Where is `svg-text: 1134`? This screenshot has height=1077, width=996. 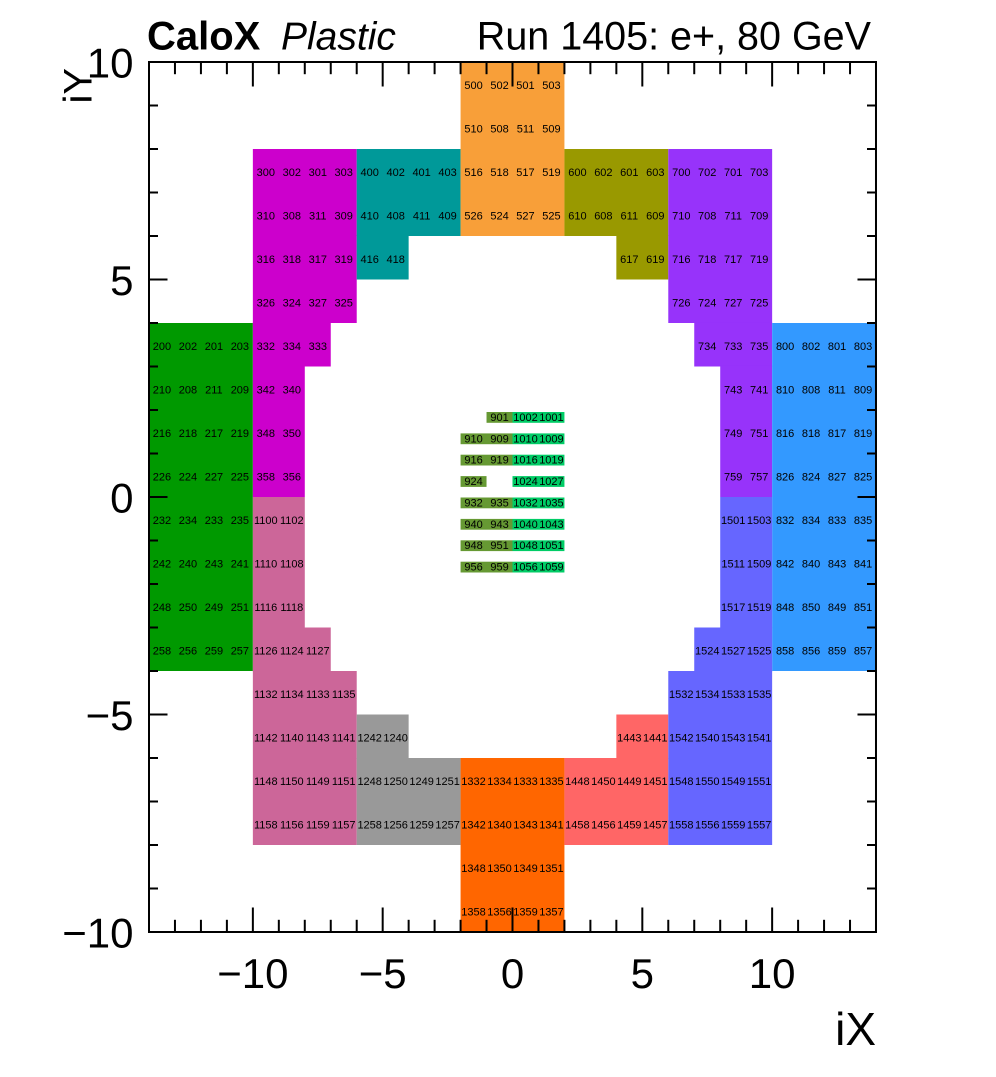
svg-text: 1134 is located at coordinates (292, 695).